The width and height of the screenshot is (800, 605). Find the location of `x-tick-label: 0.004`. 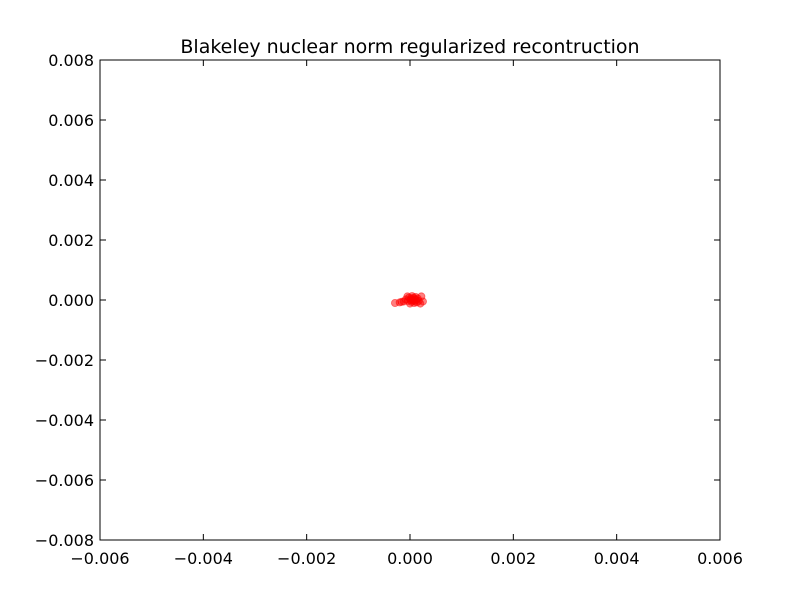

x-tick-label: 0.004 is located at coordinates (617, 558).